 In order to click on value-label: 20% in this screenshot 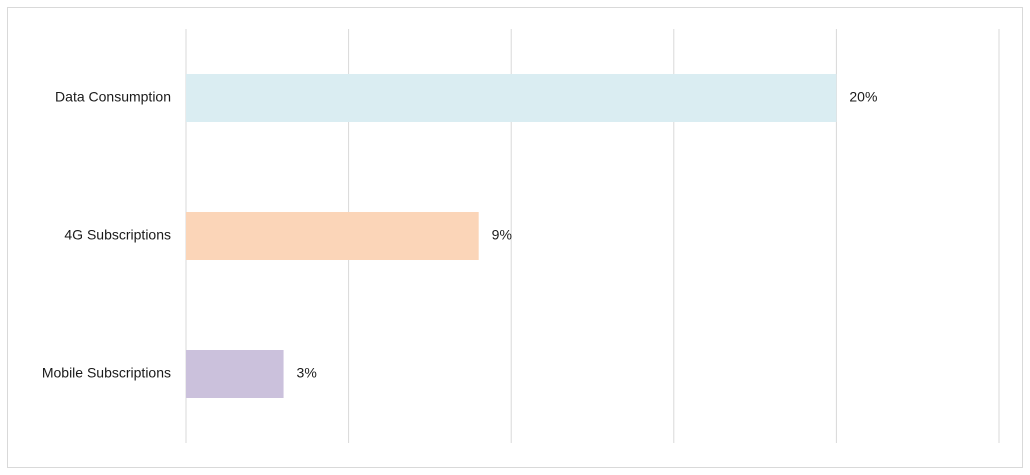, I will do `click(863, 97)`.